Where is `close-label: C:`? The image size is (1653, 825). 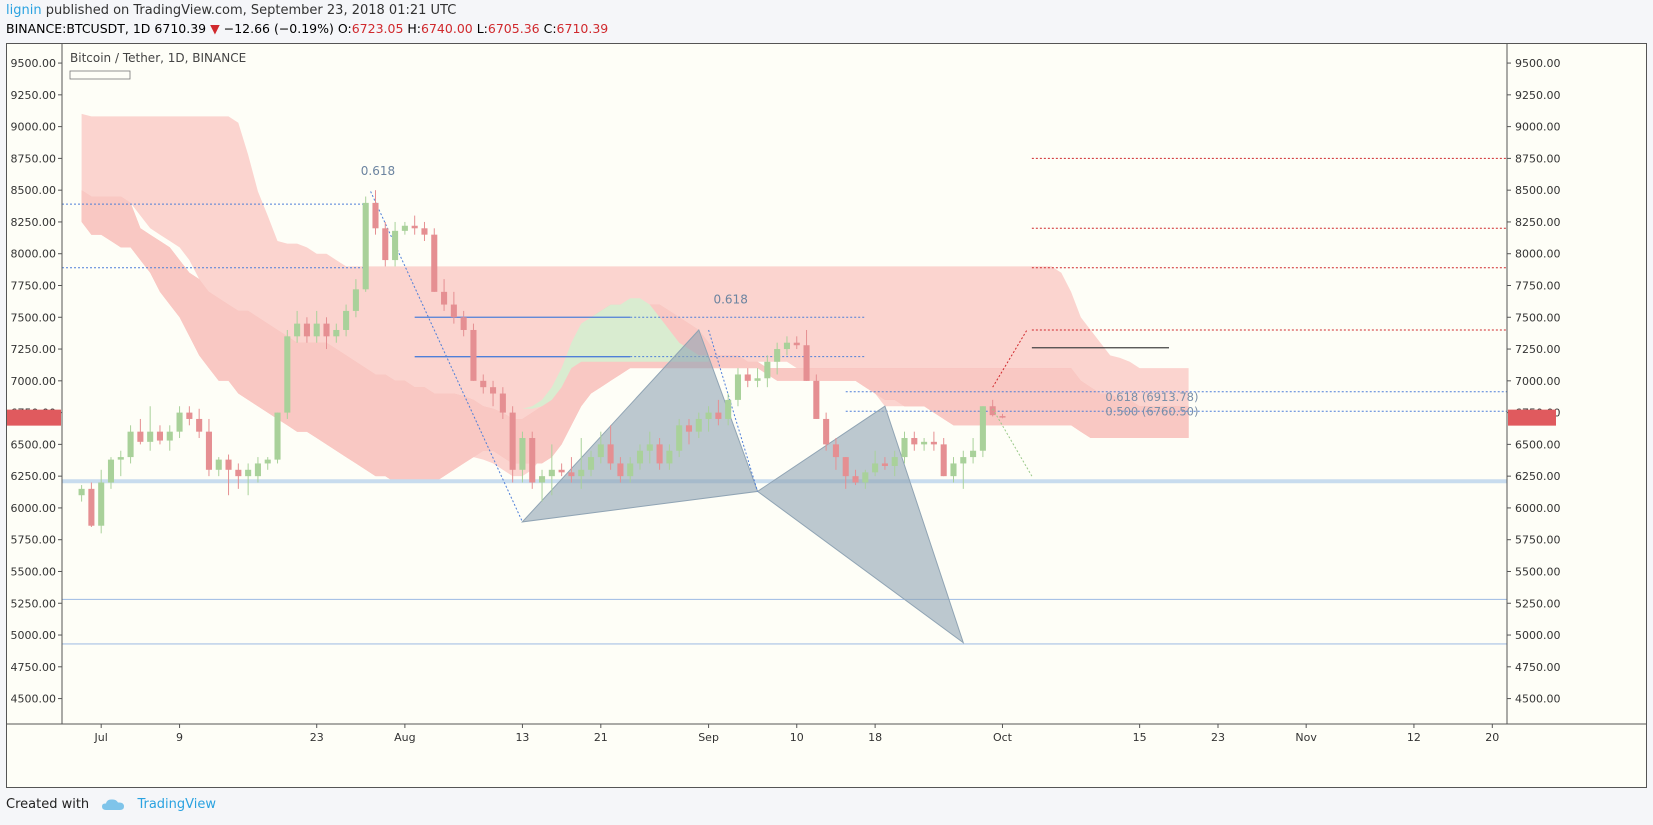
close-label: C: is located at coordinates (550, 28).